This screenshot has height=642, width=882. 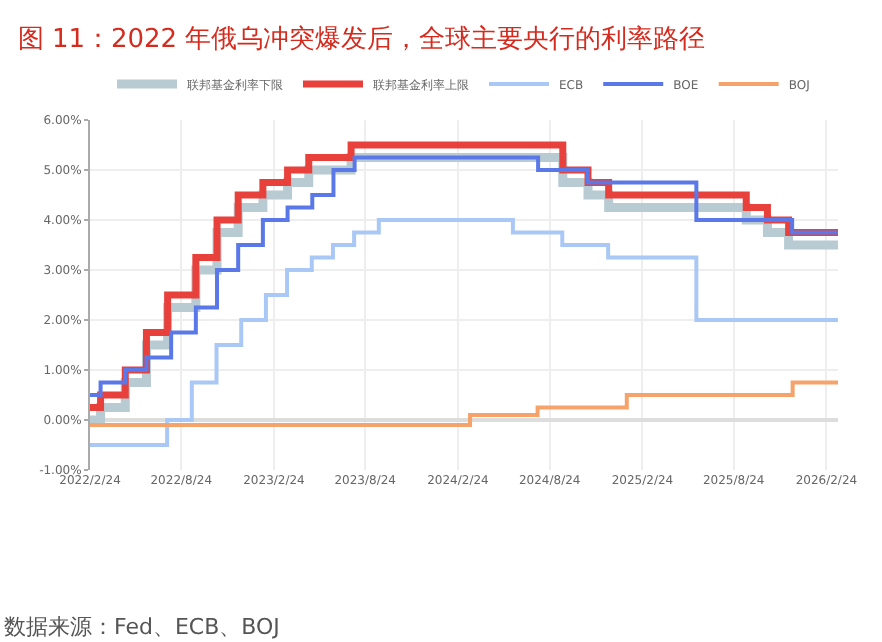 I want to click on chart-title: 图 11：2022 年俄乌冲突爆发后，全球主要央行的利率路径, so click(x=361, y=39).